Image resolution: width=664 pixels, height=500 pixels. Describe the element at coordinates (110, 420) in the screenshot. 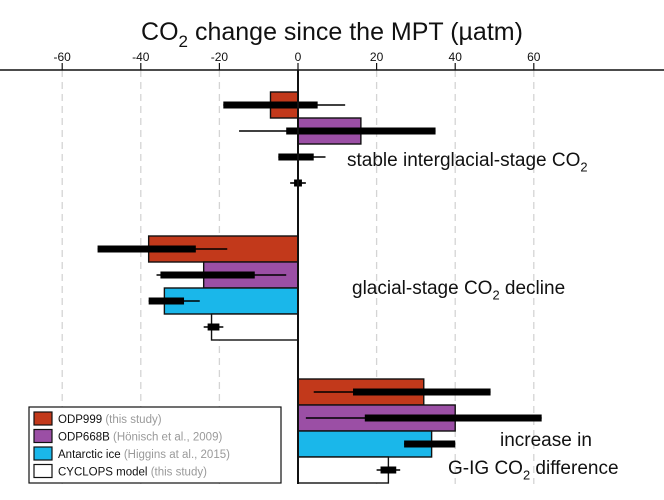

I see `legend-entry: ODP999 (this study)` at that location.